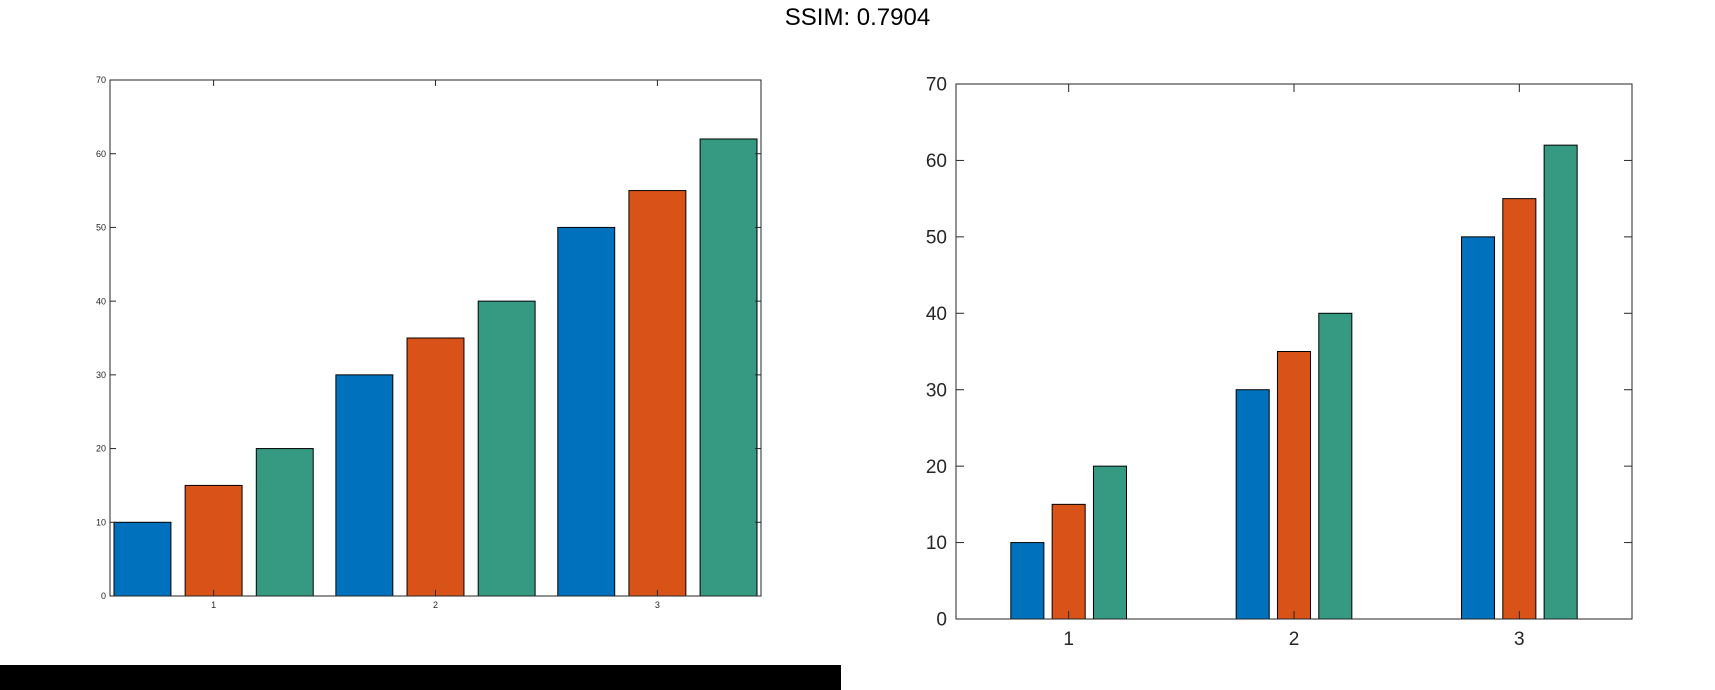 The width and height of the screenshot is (1715, 690). Describe the element at coordinates (420, 677) in the screenshot. I see `bottom-black-bar` at that location.